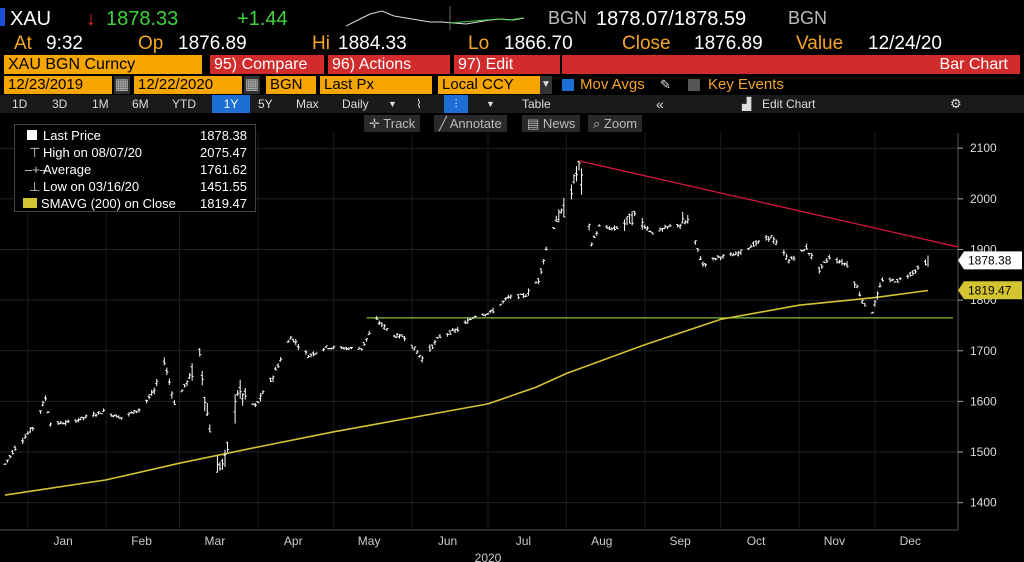 This screenshot has height=562, width=1024. I want to click on y-tick-label: 1600, so click(983, 401).